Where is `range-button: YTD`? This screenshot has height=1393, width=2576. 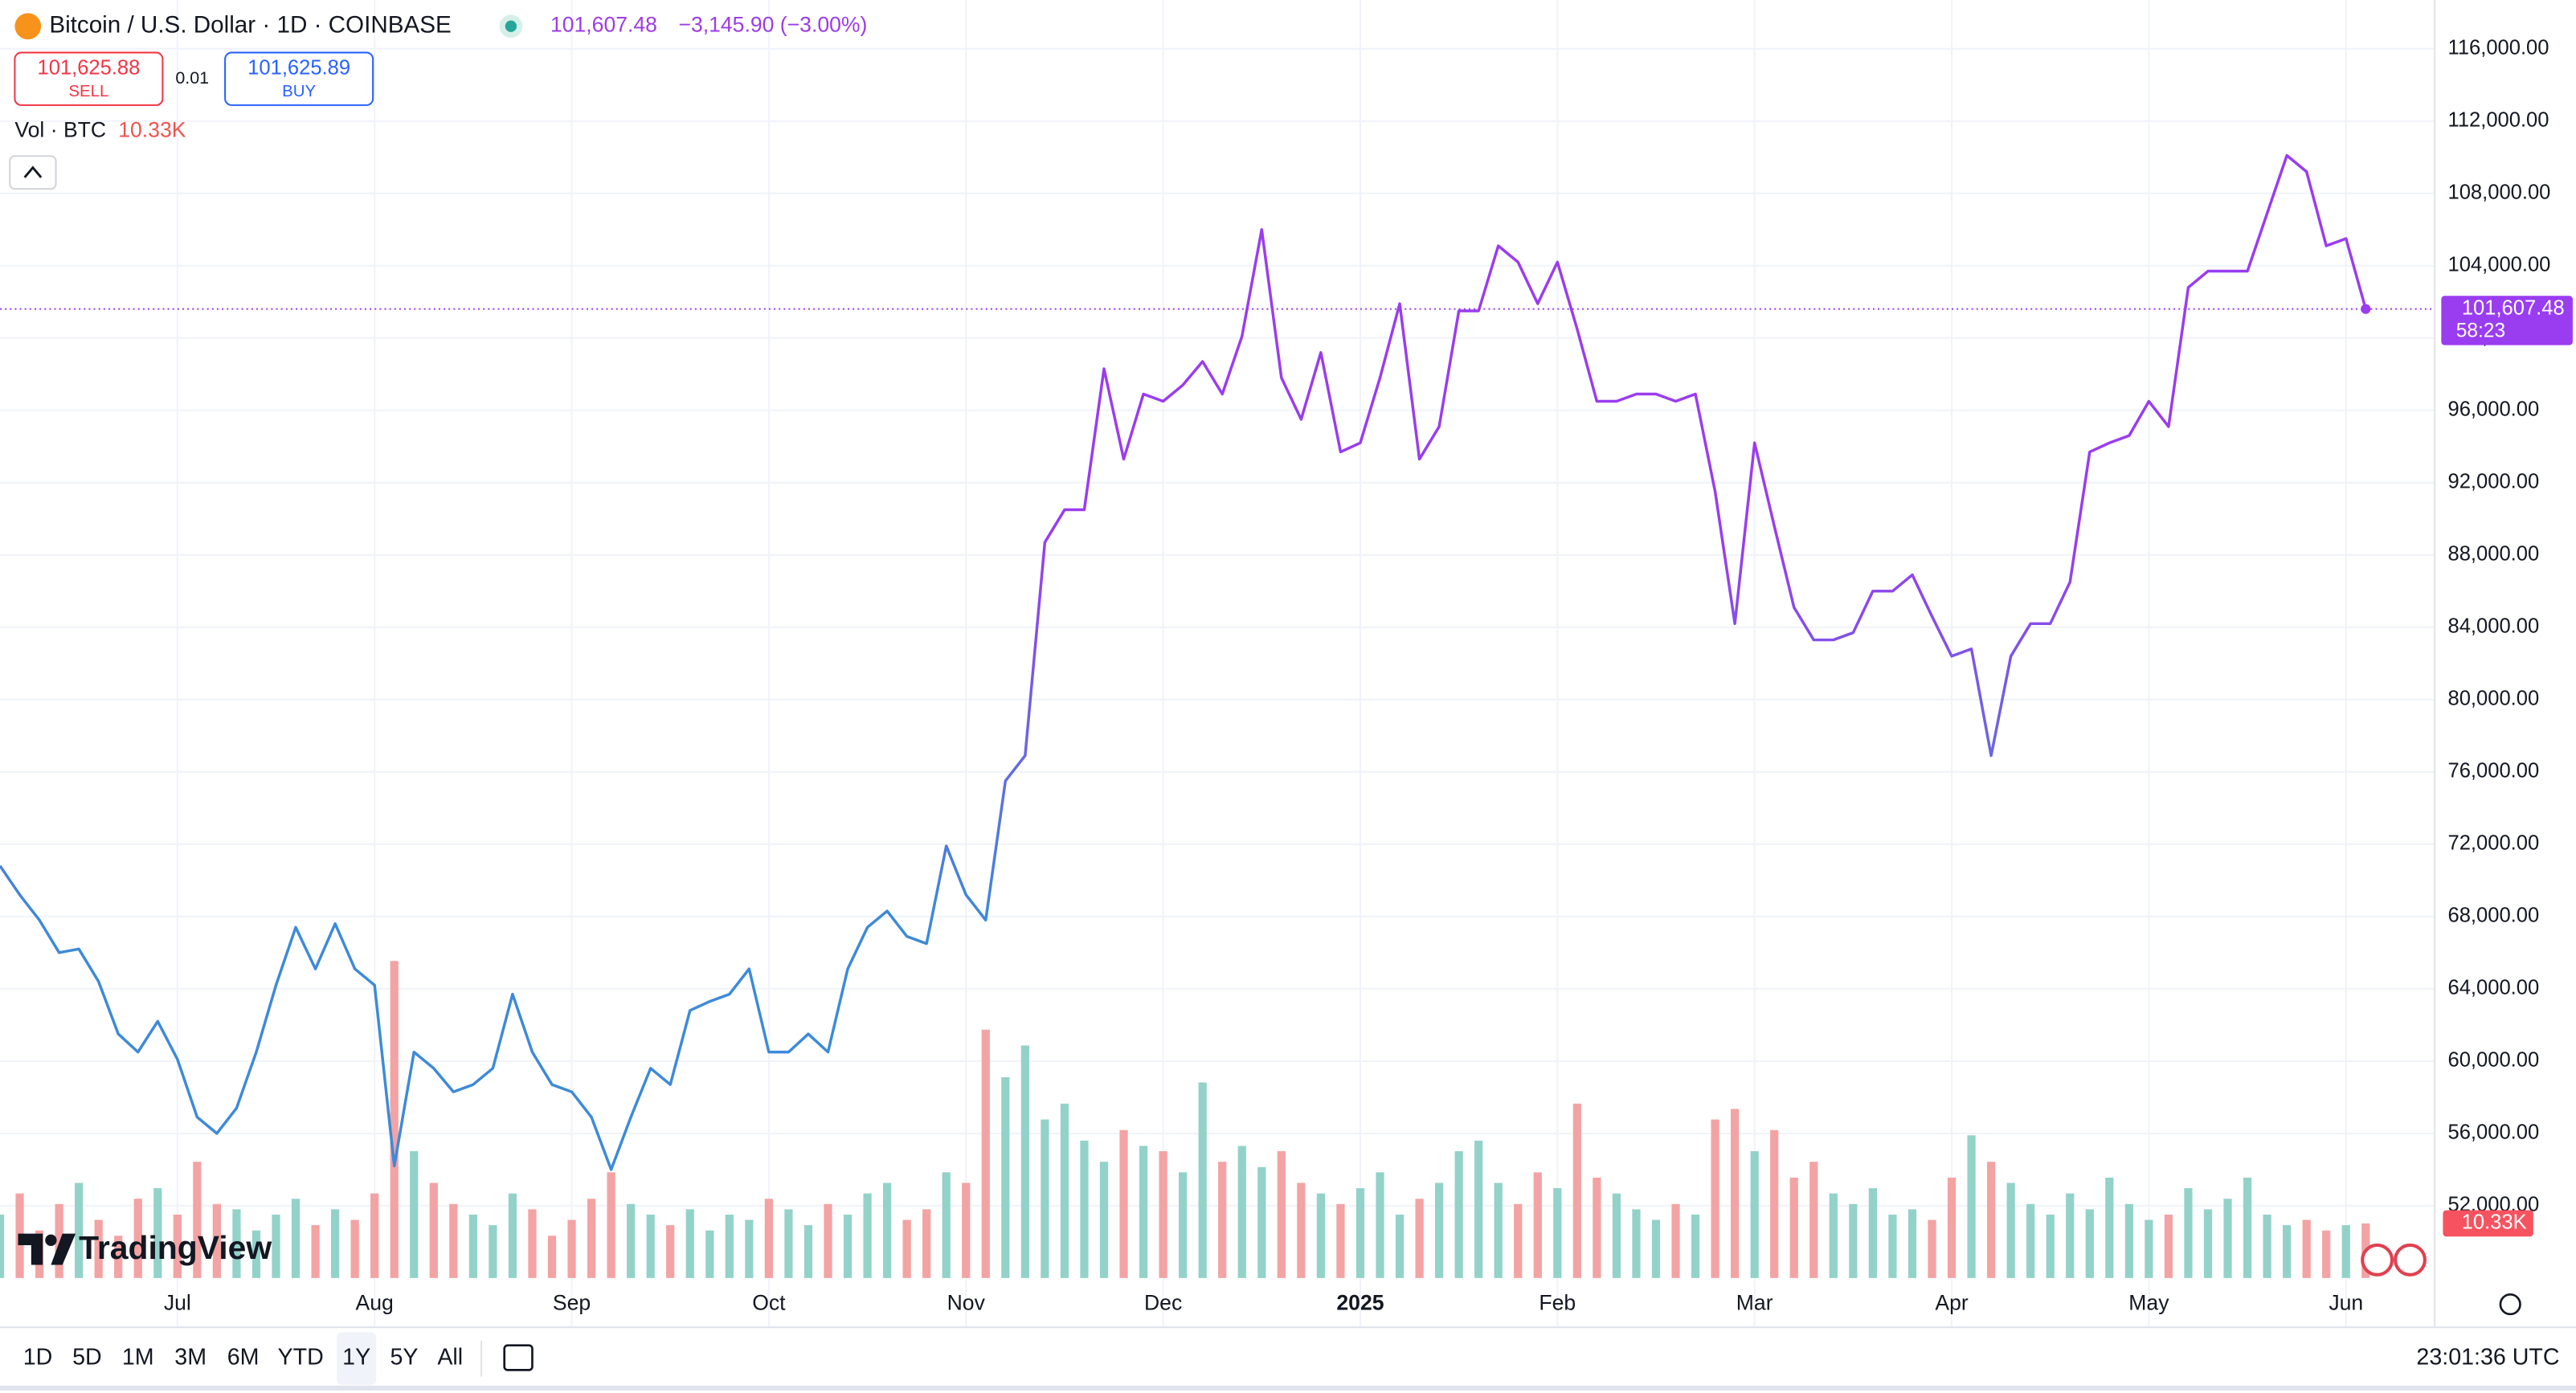
range-button: YTD is located at coordinates (301, 1358).